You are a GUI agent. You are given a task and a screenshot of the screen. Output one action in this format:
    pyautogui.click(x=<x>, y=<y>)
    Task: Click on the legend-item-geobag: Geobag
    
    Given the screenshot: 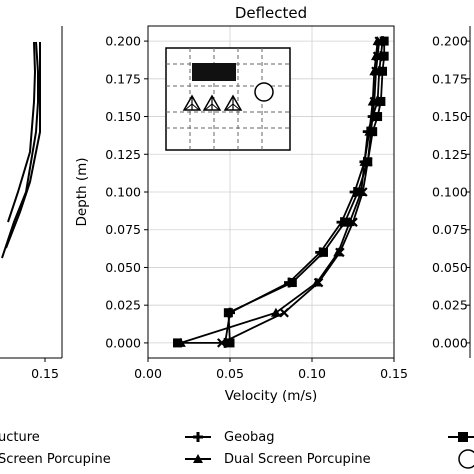 What is the action you would take?
    pyautogui.click(x=230, y=437)
    